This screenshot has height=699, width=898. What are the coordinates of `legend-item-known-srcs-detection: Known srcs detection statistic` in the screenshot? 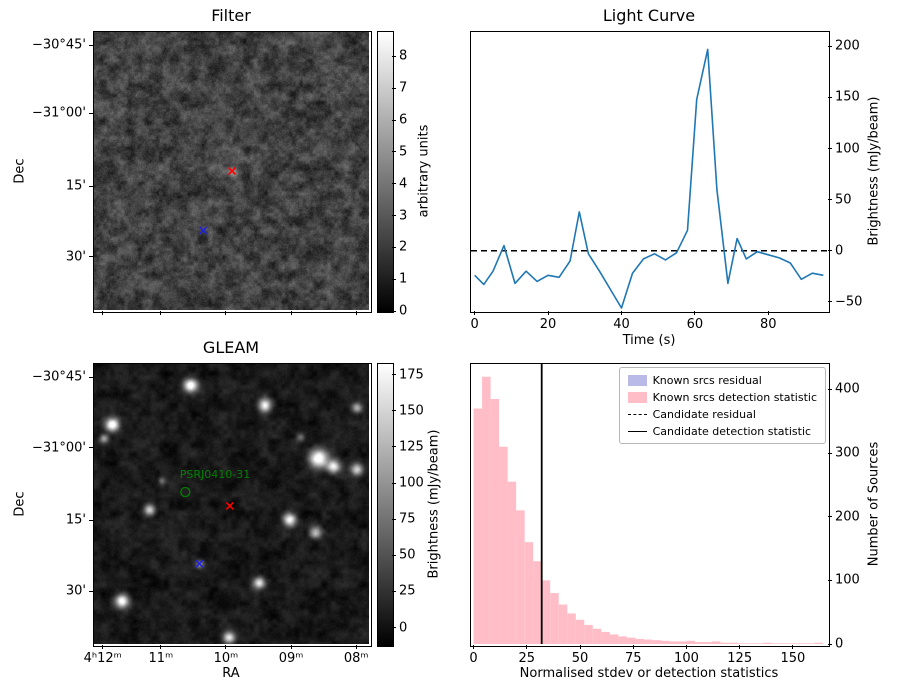 It's located at (722, 397).